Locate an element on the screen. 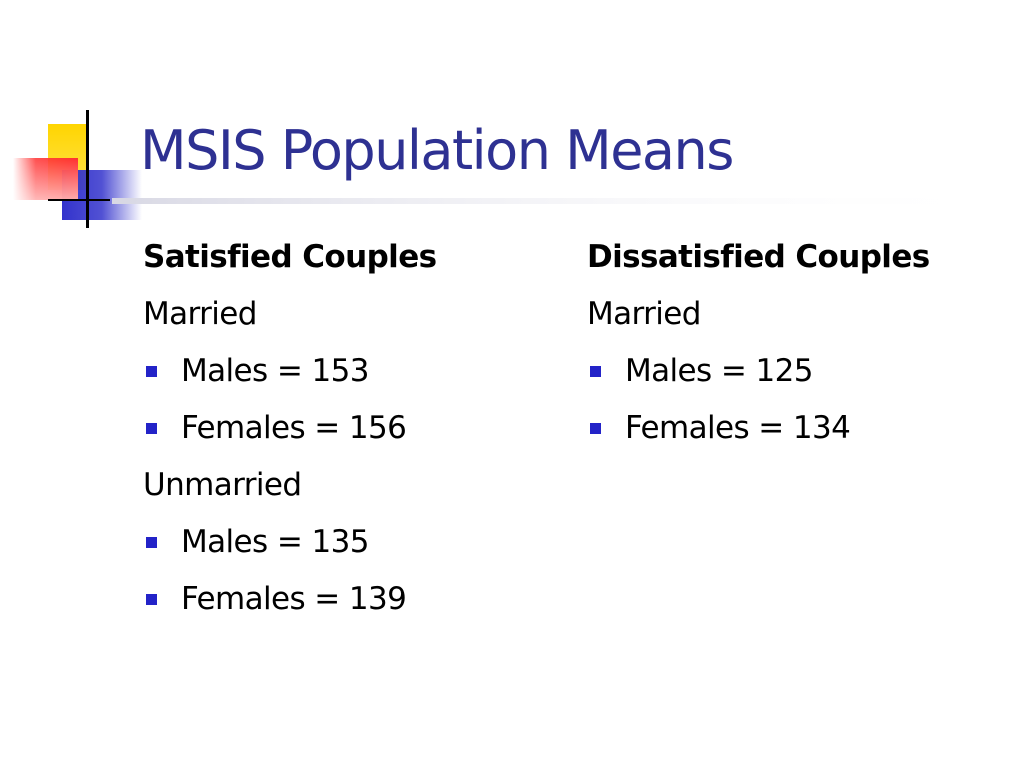 The width and height of the screenshot is (1024, 768). list-item-text: Females = 156 is located at coordinates (294, 428).